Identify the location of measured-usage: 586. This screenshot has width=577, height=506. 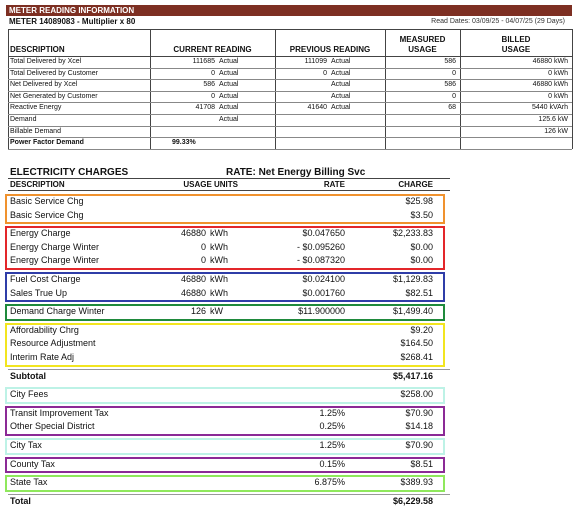
(450, 85).